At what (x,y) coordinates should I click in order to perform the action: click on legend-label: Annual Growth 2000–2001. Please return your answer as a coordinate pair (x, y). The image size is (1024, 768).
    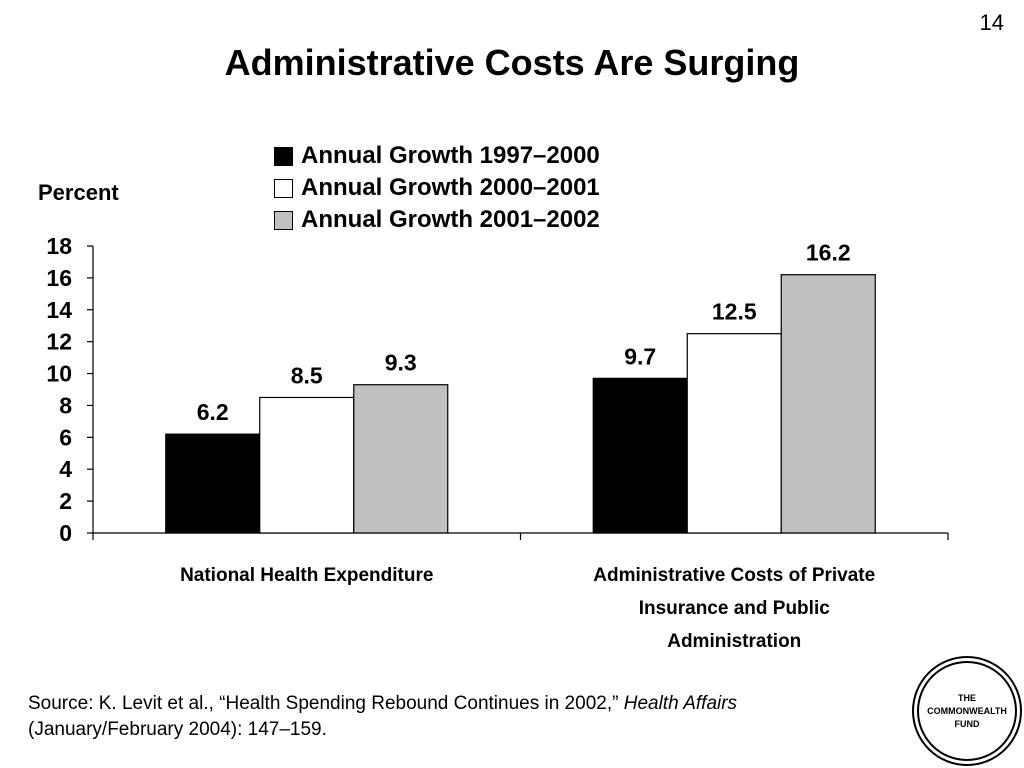
    Looking at the image, I should click on (450, 187).